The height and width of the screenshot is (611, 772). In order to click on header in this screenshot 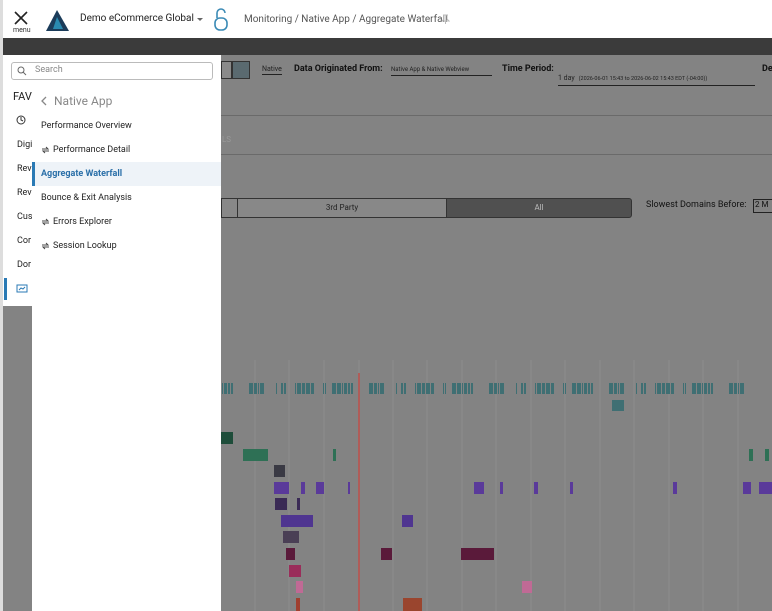, I will do `click(387, 19)`.